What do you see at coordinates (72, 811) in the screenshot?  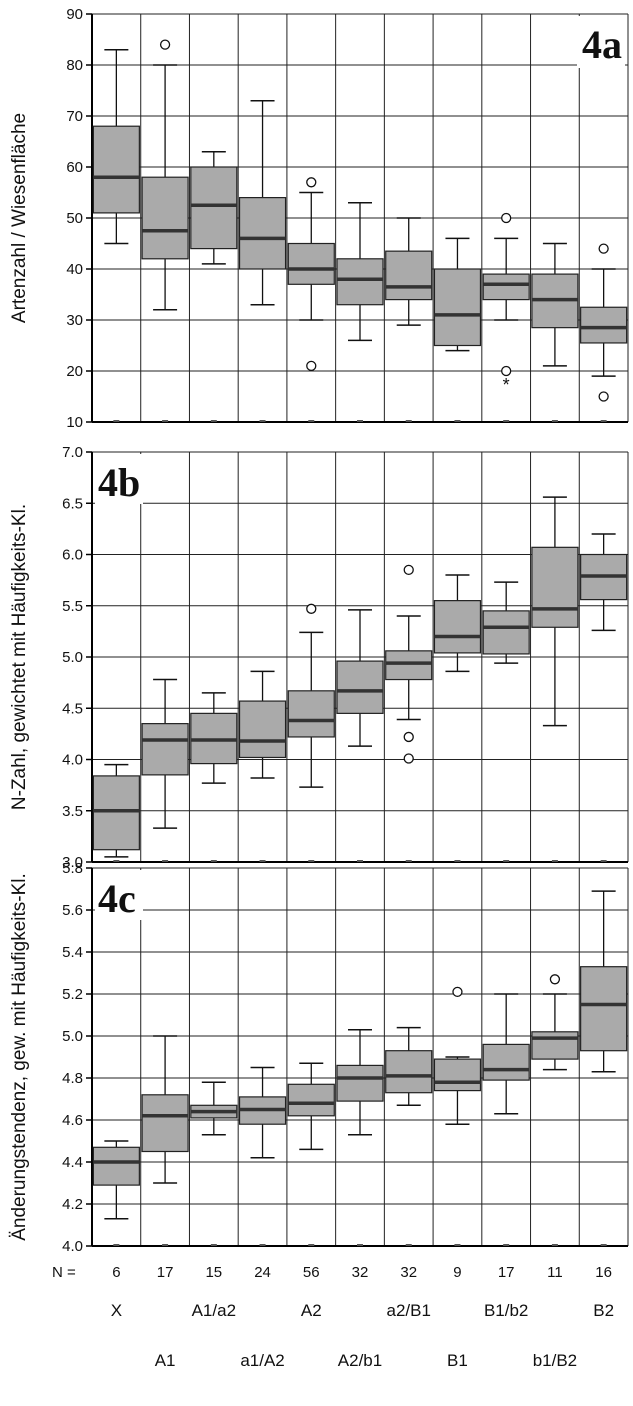 I see `y-tick-label: 3.5` at bounding box center [72, 811].